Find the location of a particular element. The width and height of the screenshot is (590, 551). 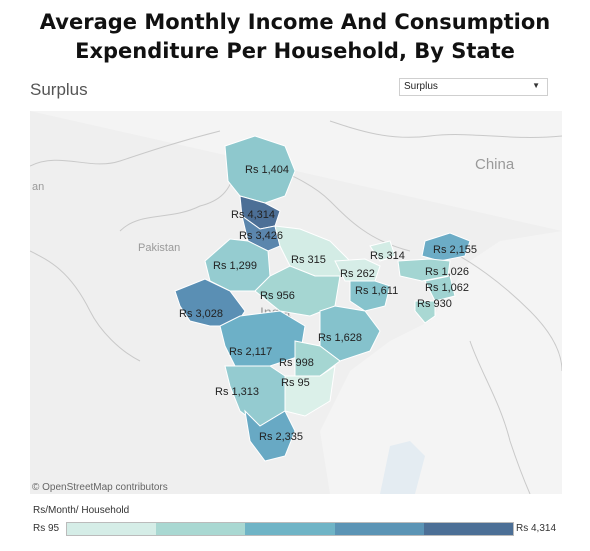

state-label: Rs 1,026 is located at coordinates (447, 272).